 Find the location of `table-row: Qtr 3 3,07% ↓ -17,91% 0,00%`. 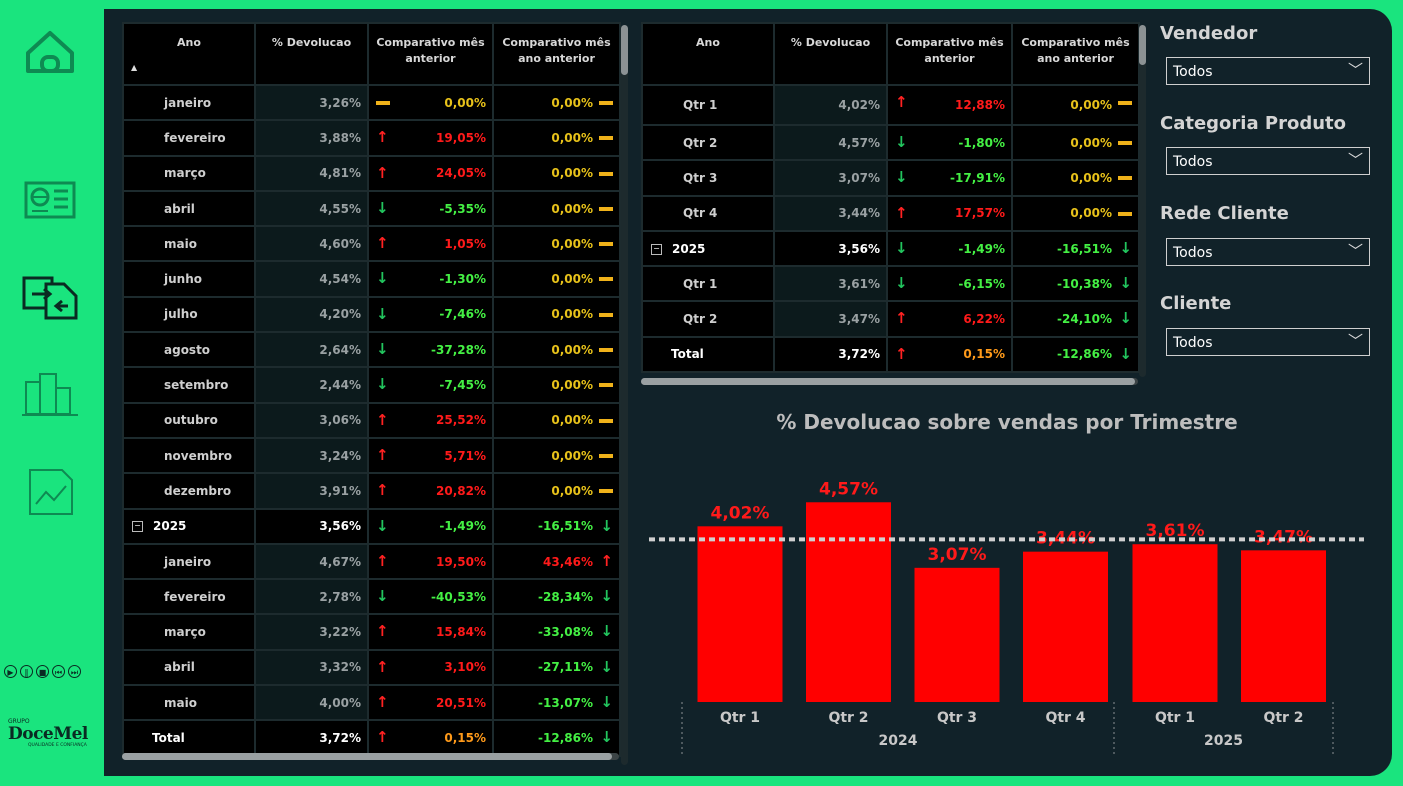

table-row: Qtr 3 3,07% ↓ -17,91% 0,00% is located at coordinates (890, 178).